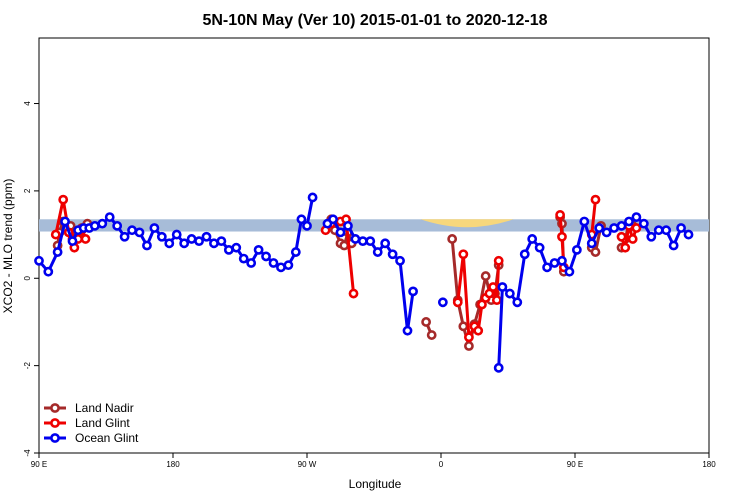 This screenshot has width=750, height=500. What do you see at coordinates (593, 217) in the screenshot?
I see `series-line` at bounding box center [593, 217].